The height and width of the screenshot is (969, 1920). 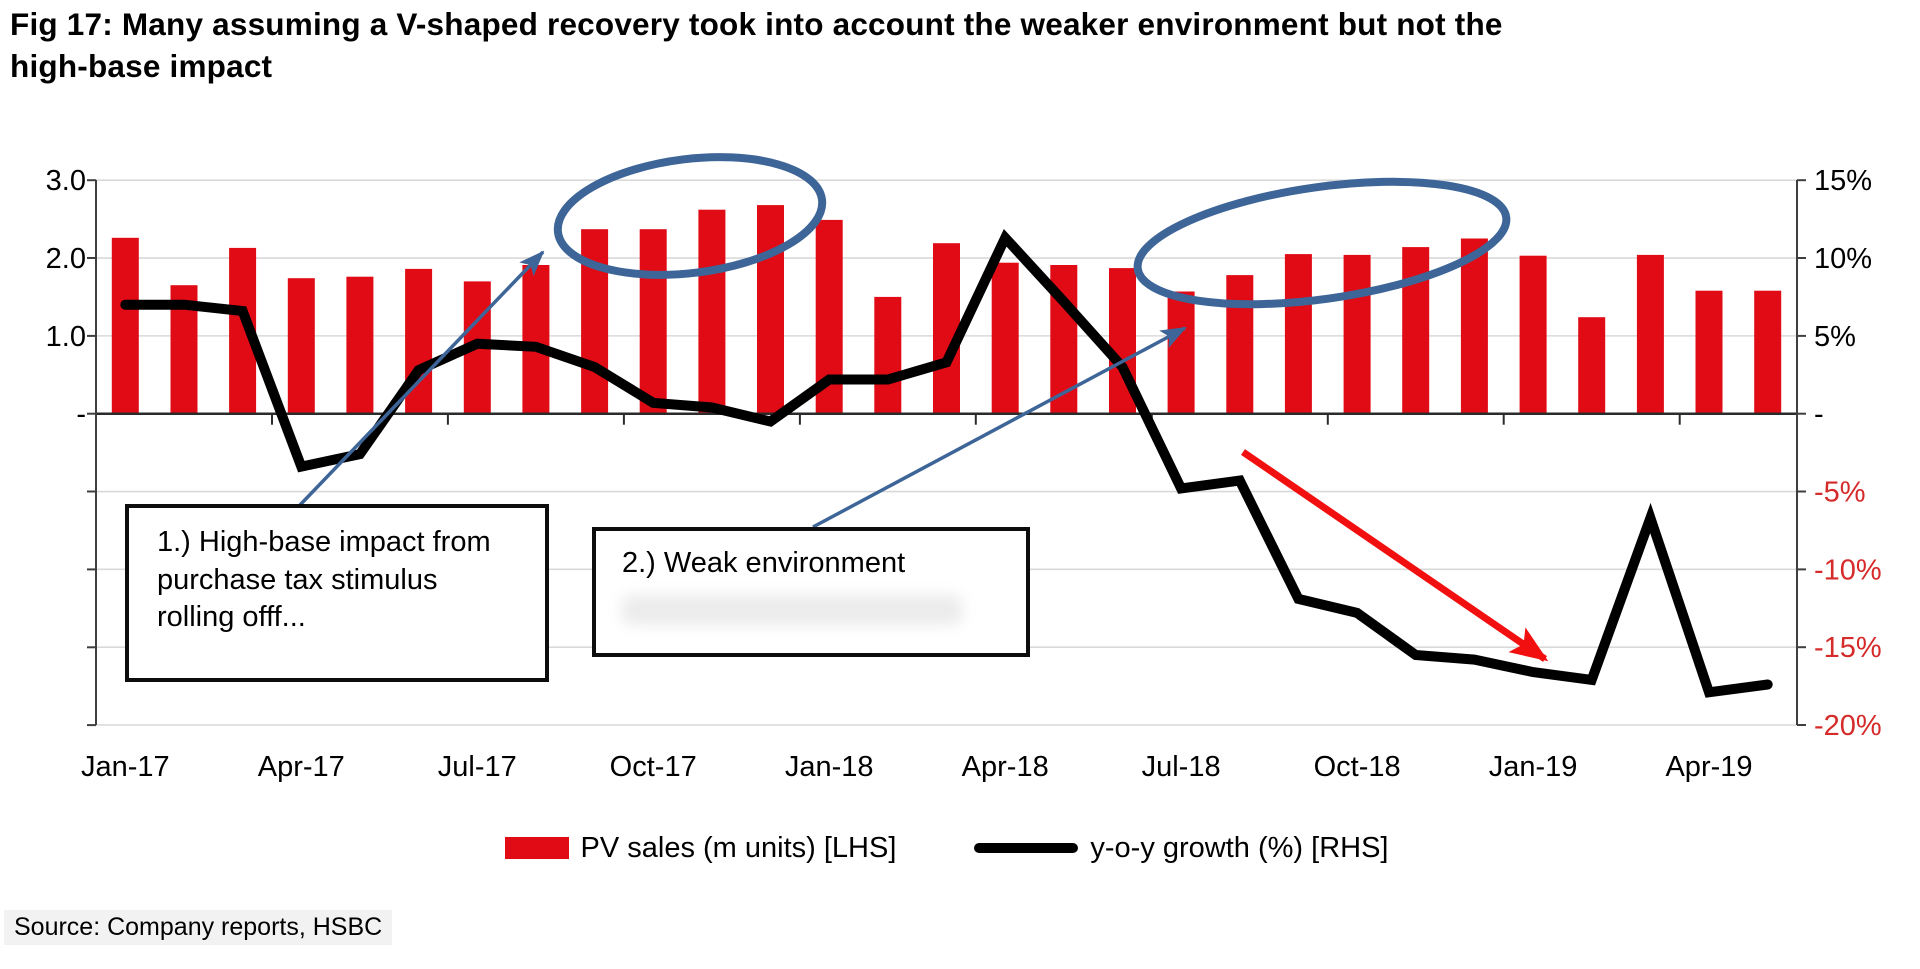 I want to click on legend-item-pv-sales: PV sales (m units) [LHS], so click(x=700, y=848).